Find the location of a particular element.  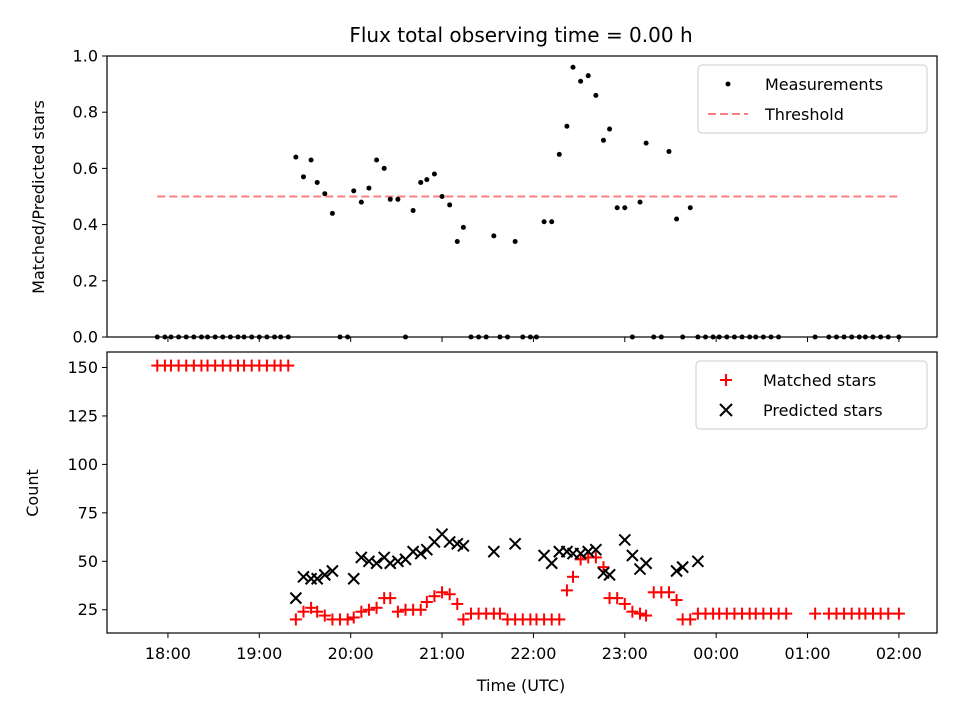

bottom-y-tick-label: 125 is located at coordinates (82, 415).